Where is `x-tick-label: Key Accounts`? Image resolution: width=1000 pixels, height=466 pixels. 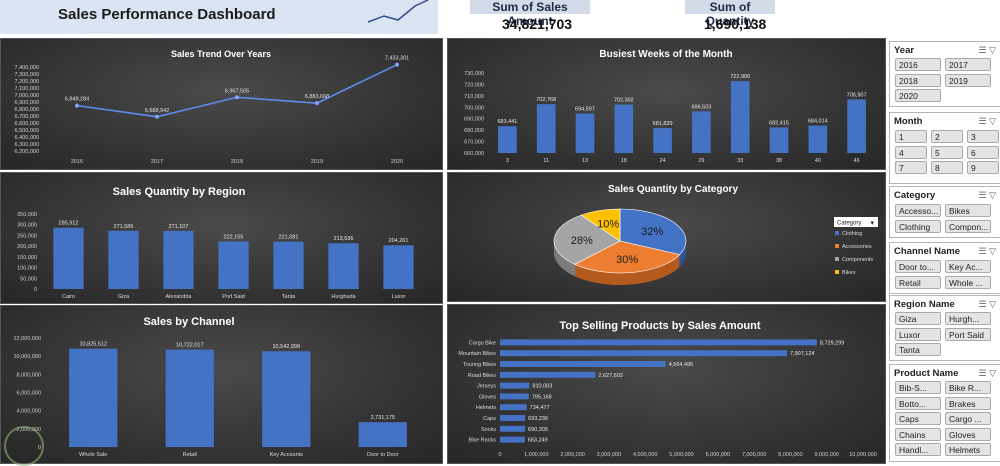 x-tick-label: Key Accounts is located at coordinates (287, 455).